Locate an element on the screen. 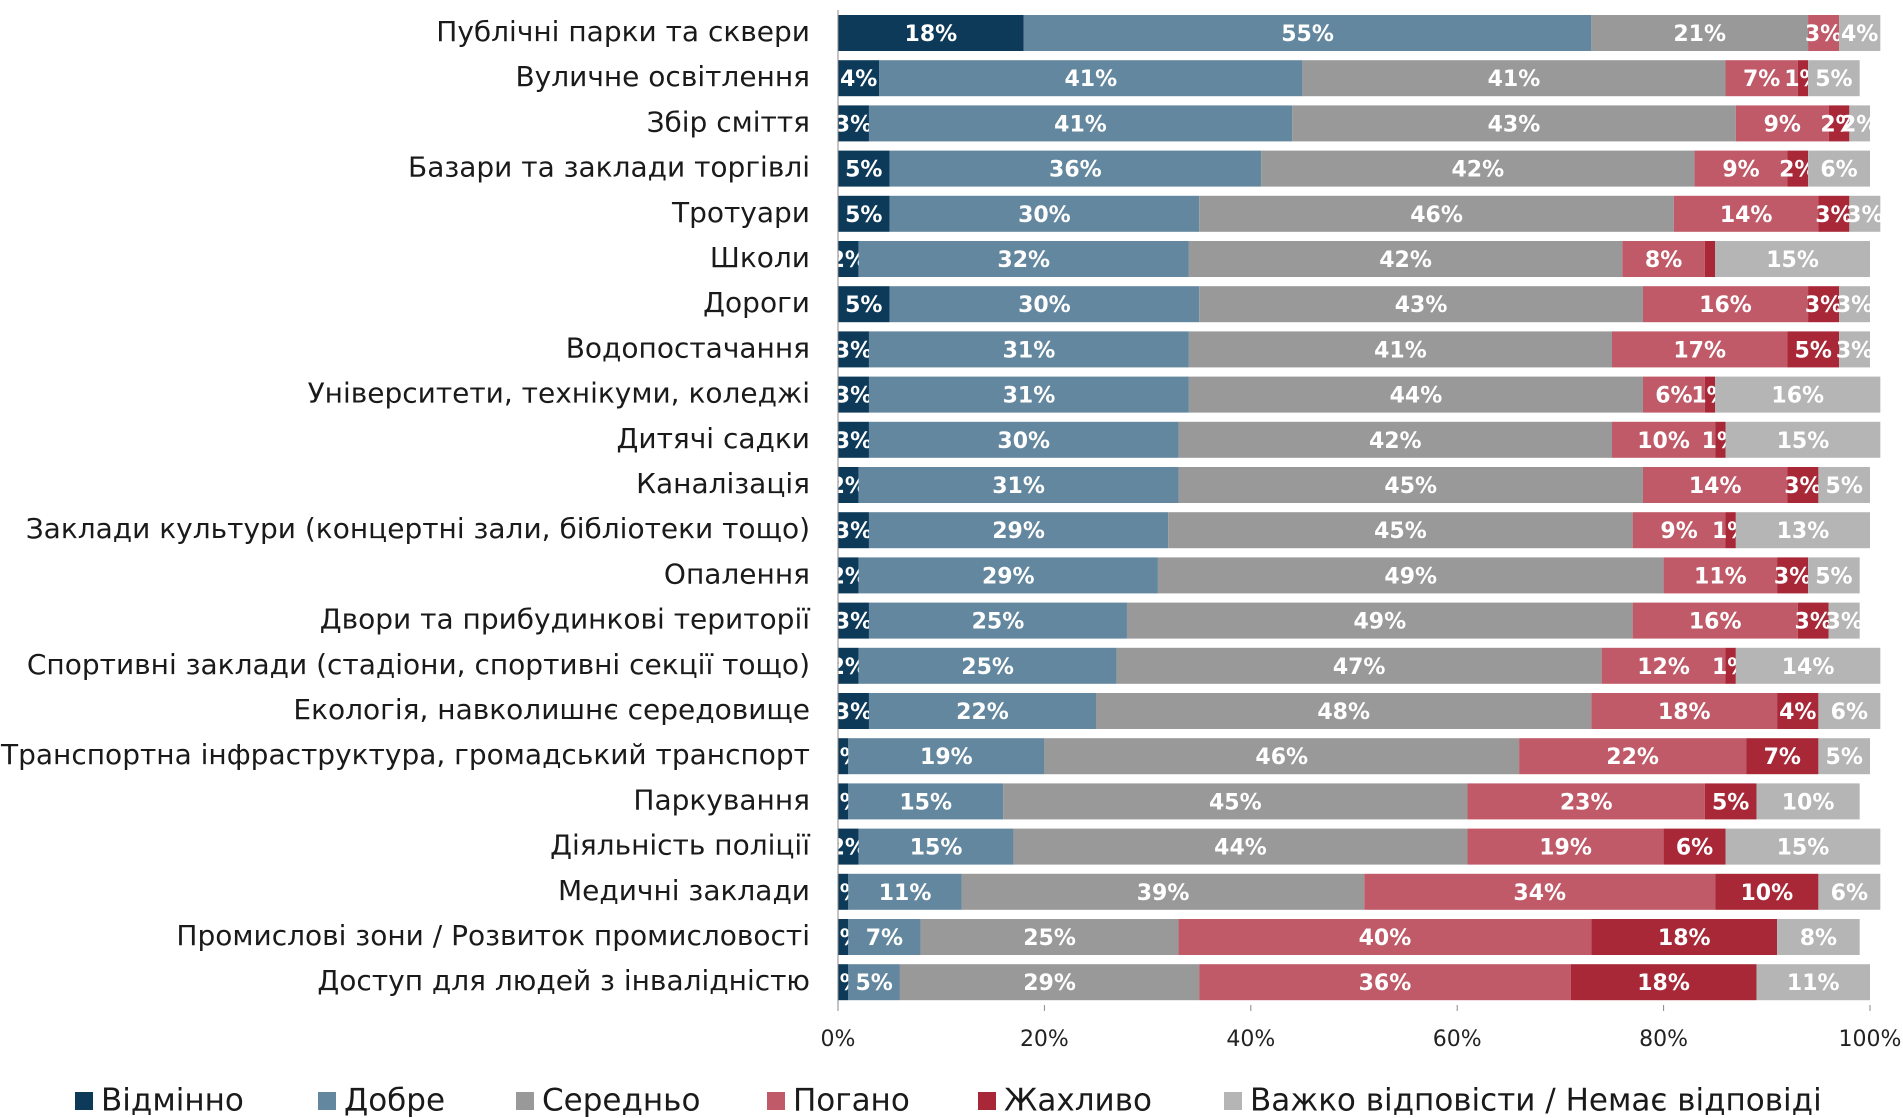 This screenshot has height=1118, width=1903. category-label: Паркування is located at coordinates (721, 799).